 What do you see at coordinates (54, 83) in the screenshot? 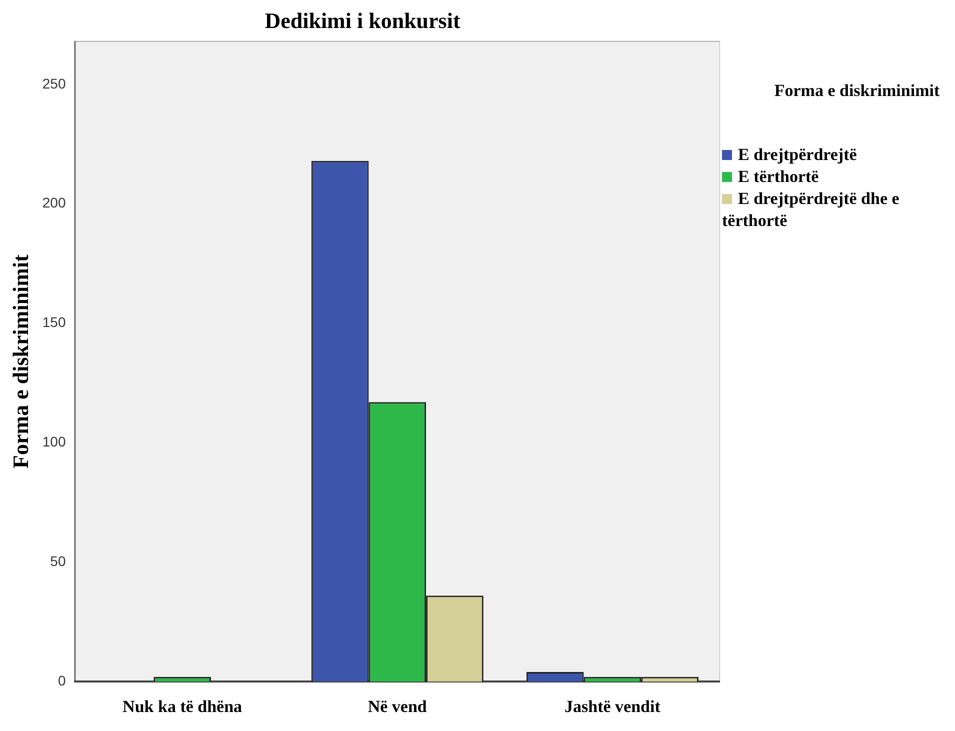
I see `y-tick-label: 250` at bounding box center [54, 83].